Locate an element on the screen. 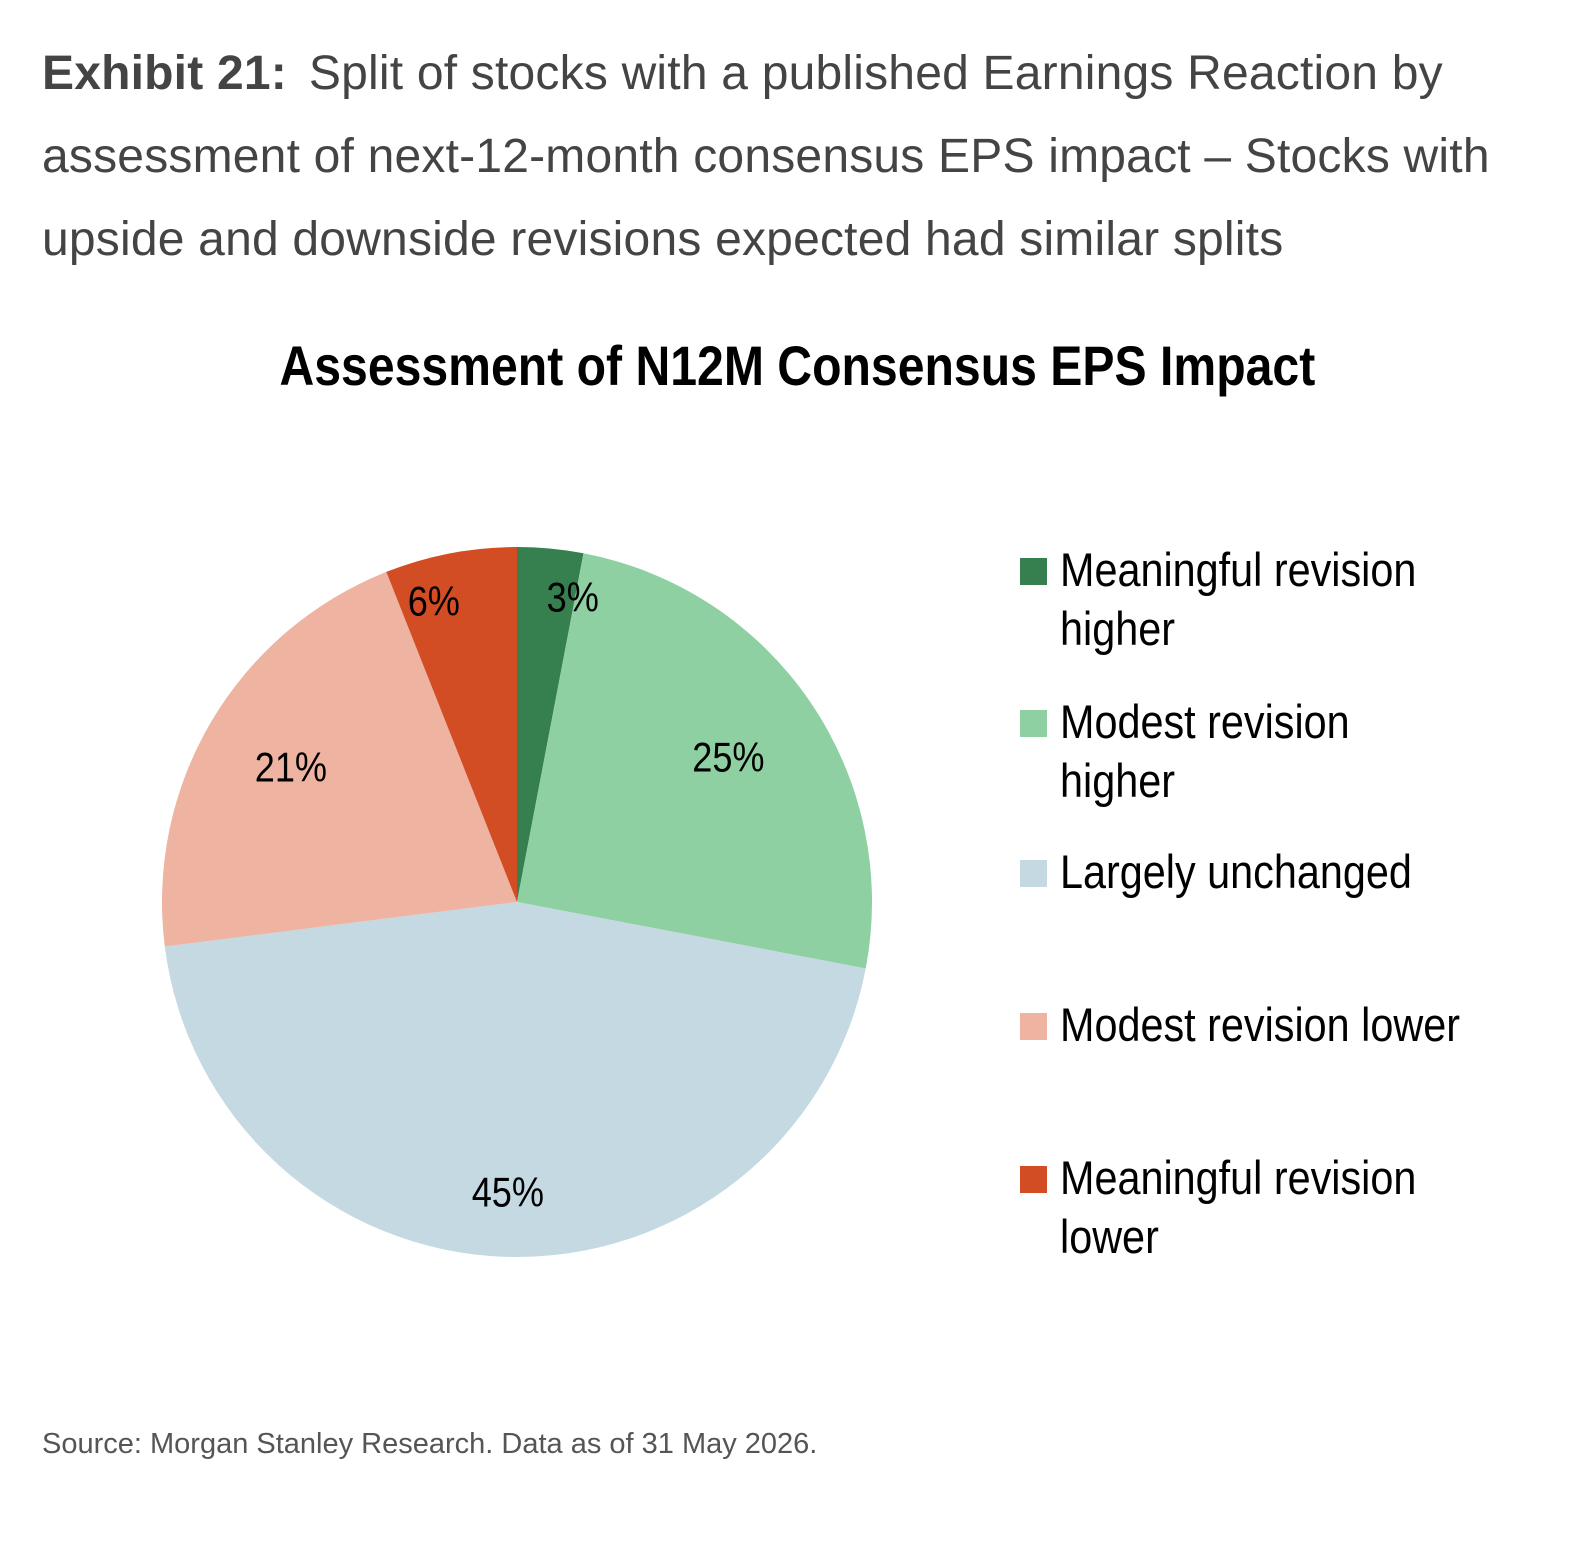  pie-slice-modest-revision-higher is located at coordinates (694, 761).